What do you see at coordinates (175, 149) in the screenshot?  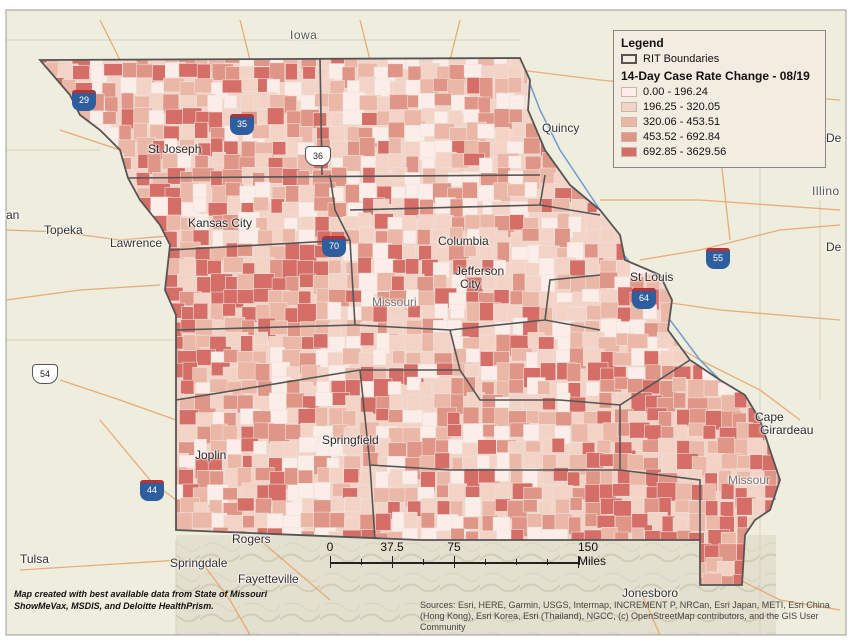 I see `label-st-joseph: St Joseph` at bounding box center [175, 149].